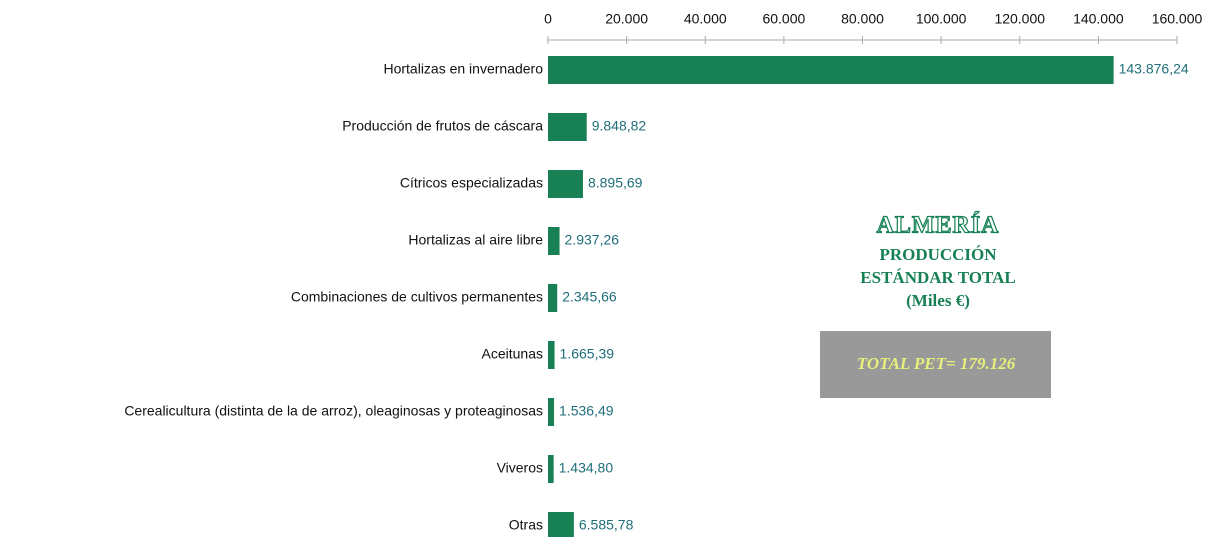 This screenshot has width=1211, height=537. I want to click on y-tick-label: Viveros, so click(520, 468).